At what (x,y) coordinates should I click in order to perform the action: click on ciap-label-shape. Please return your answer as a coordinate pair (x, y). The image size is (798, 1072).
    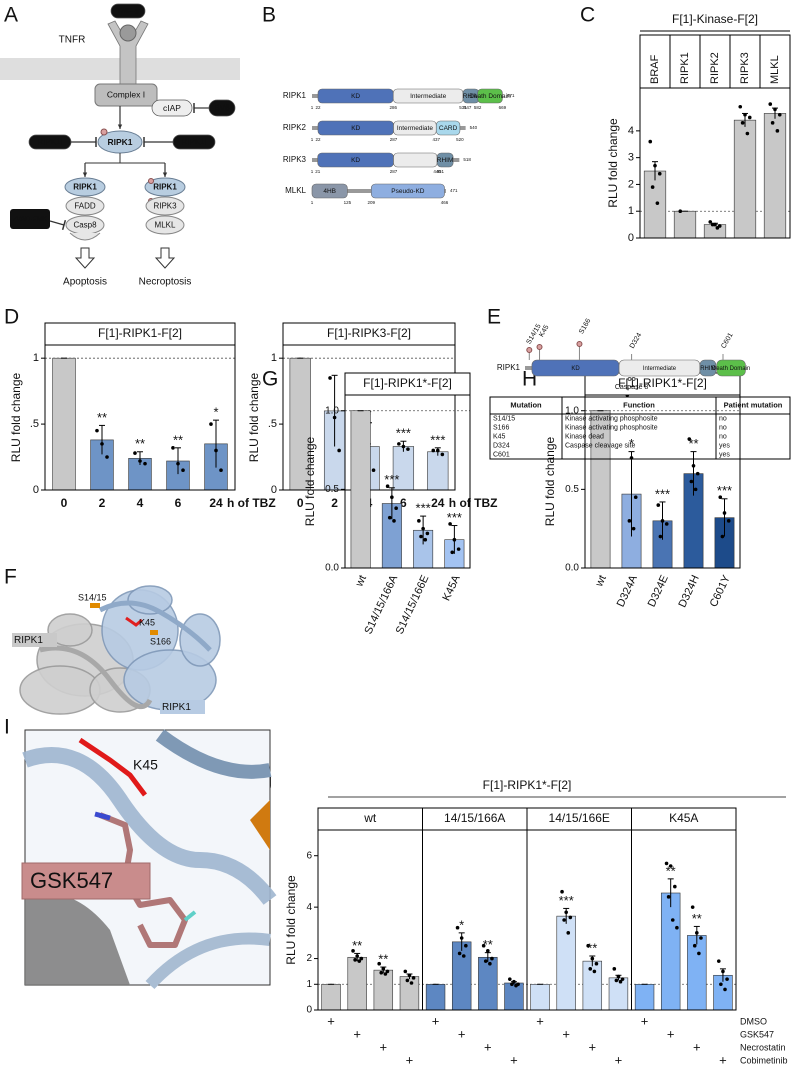
    Looking at the image, I should click on (172, 108).